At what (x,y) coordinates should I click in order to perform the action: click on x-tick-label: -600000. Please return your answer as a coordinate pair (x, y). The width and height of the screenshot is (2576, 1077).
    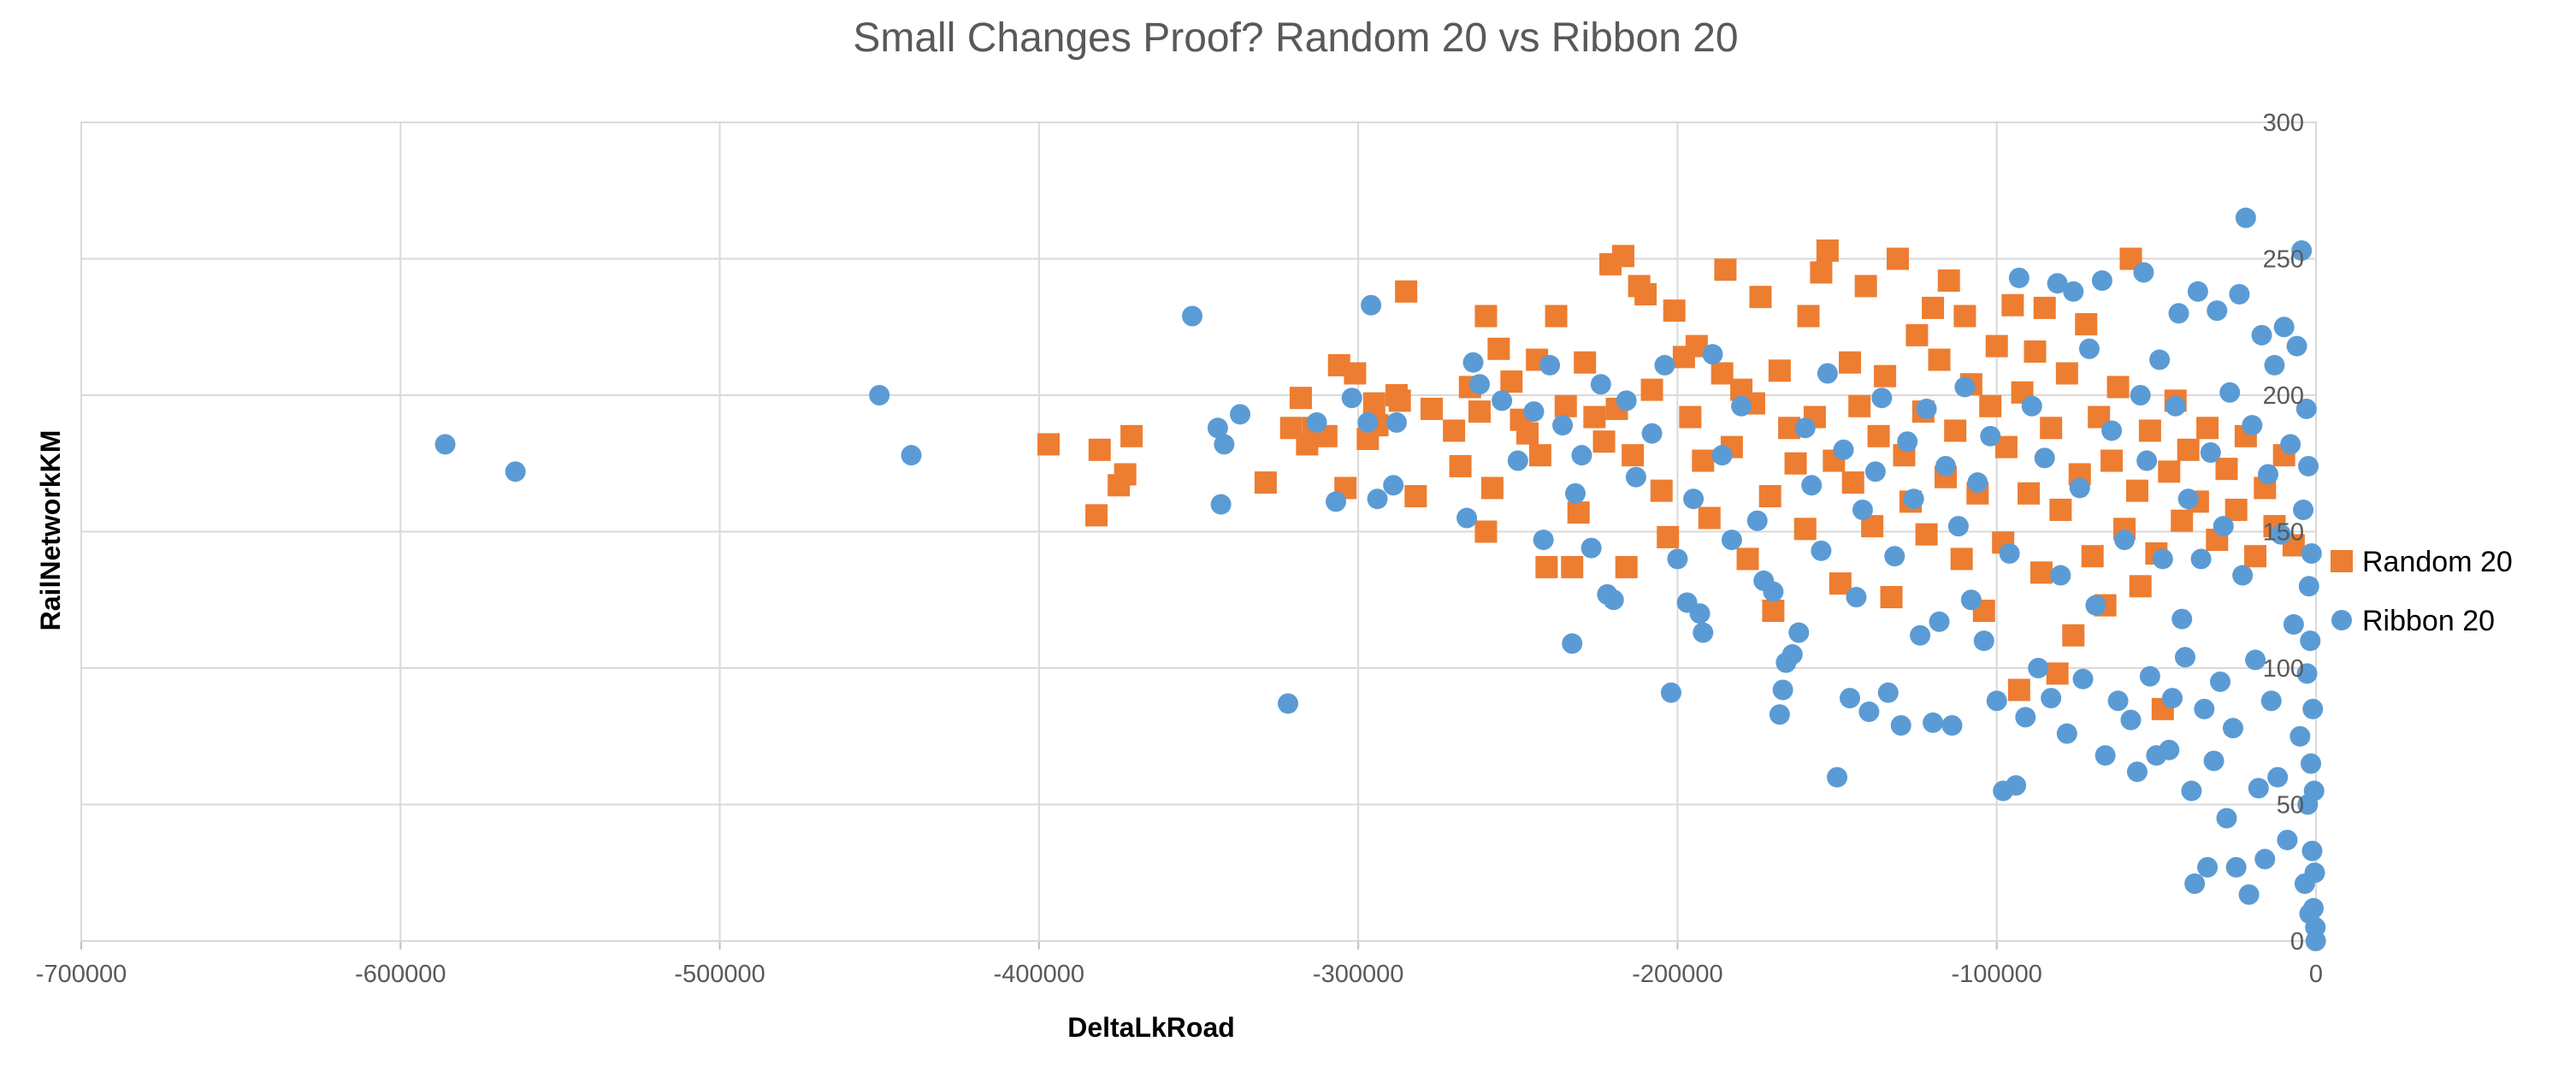
    Looking at the image, I should click on (400, 974).